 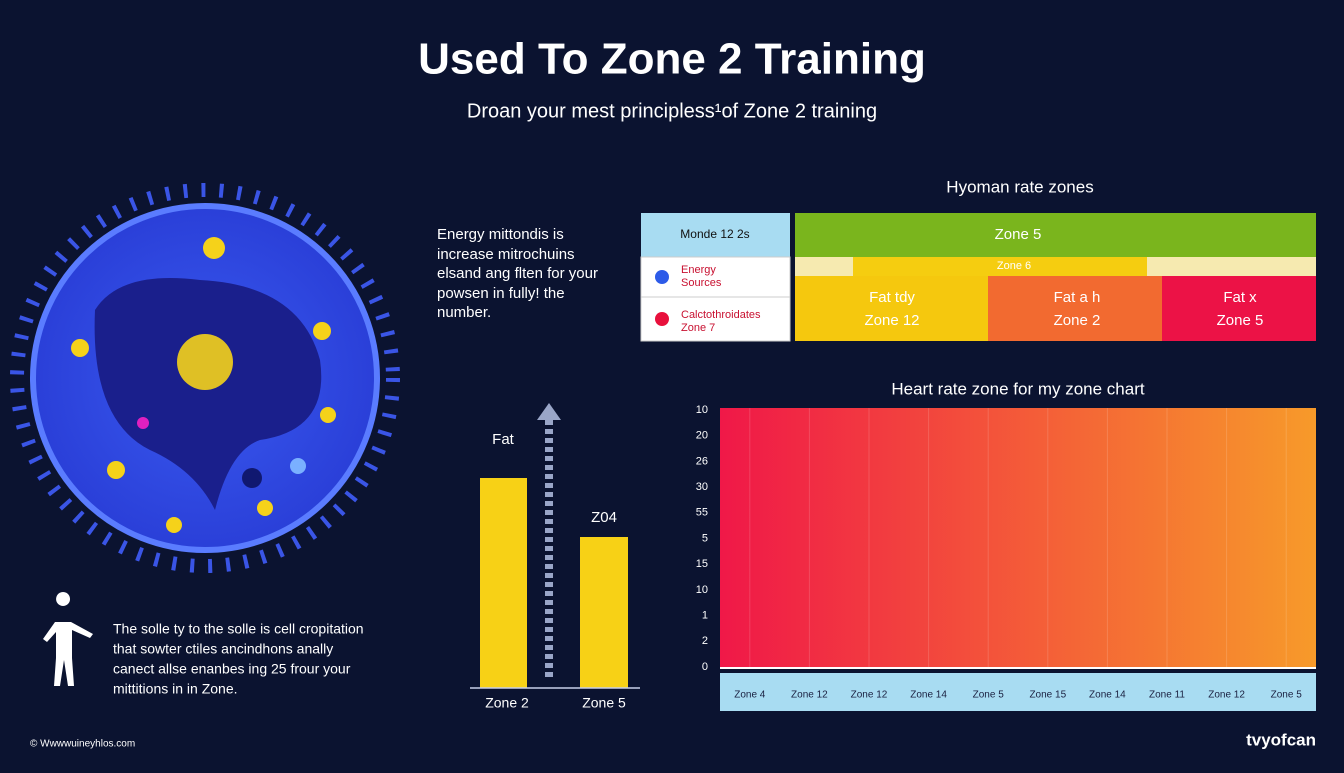 I want to click on category-label: Zone 2, so click(x=507, y=703).